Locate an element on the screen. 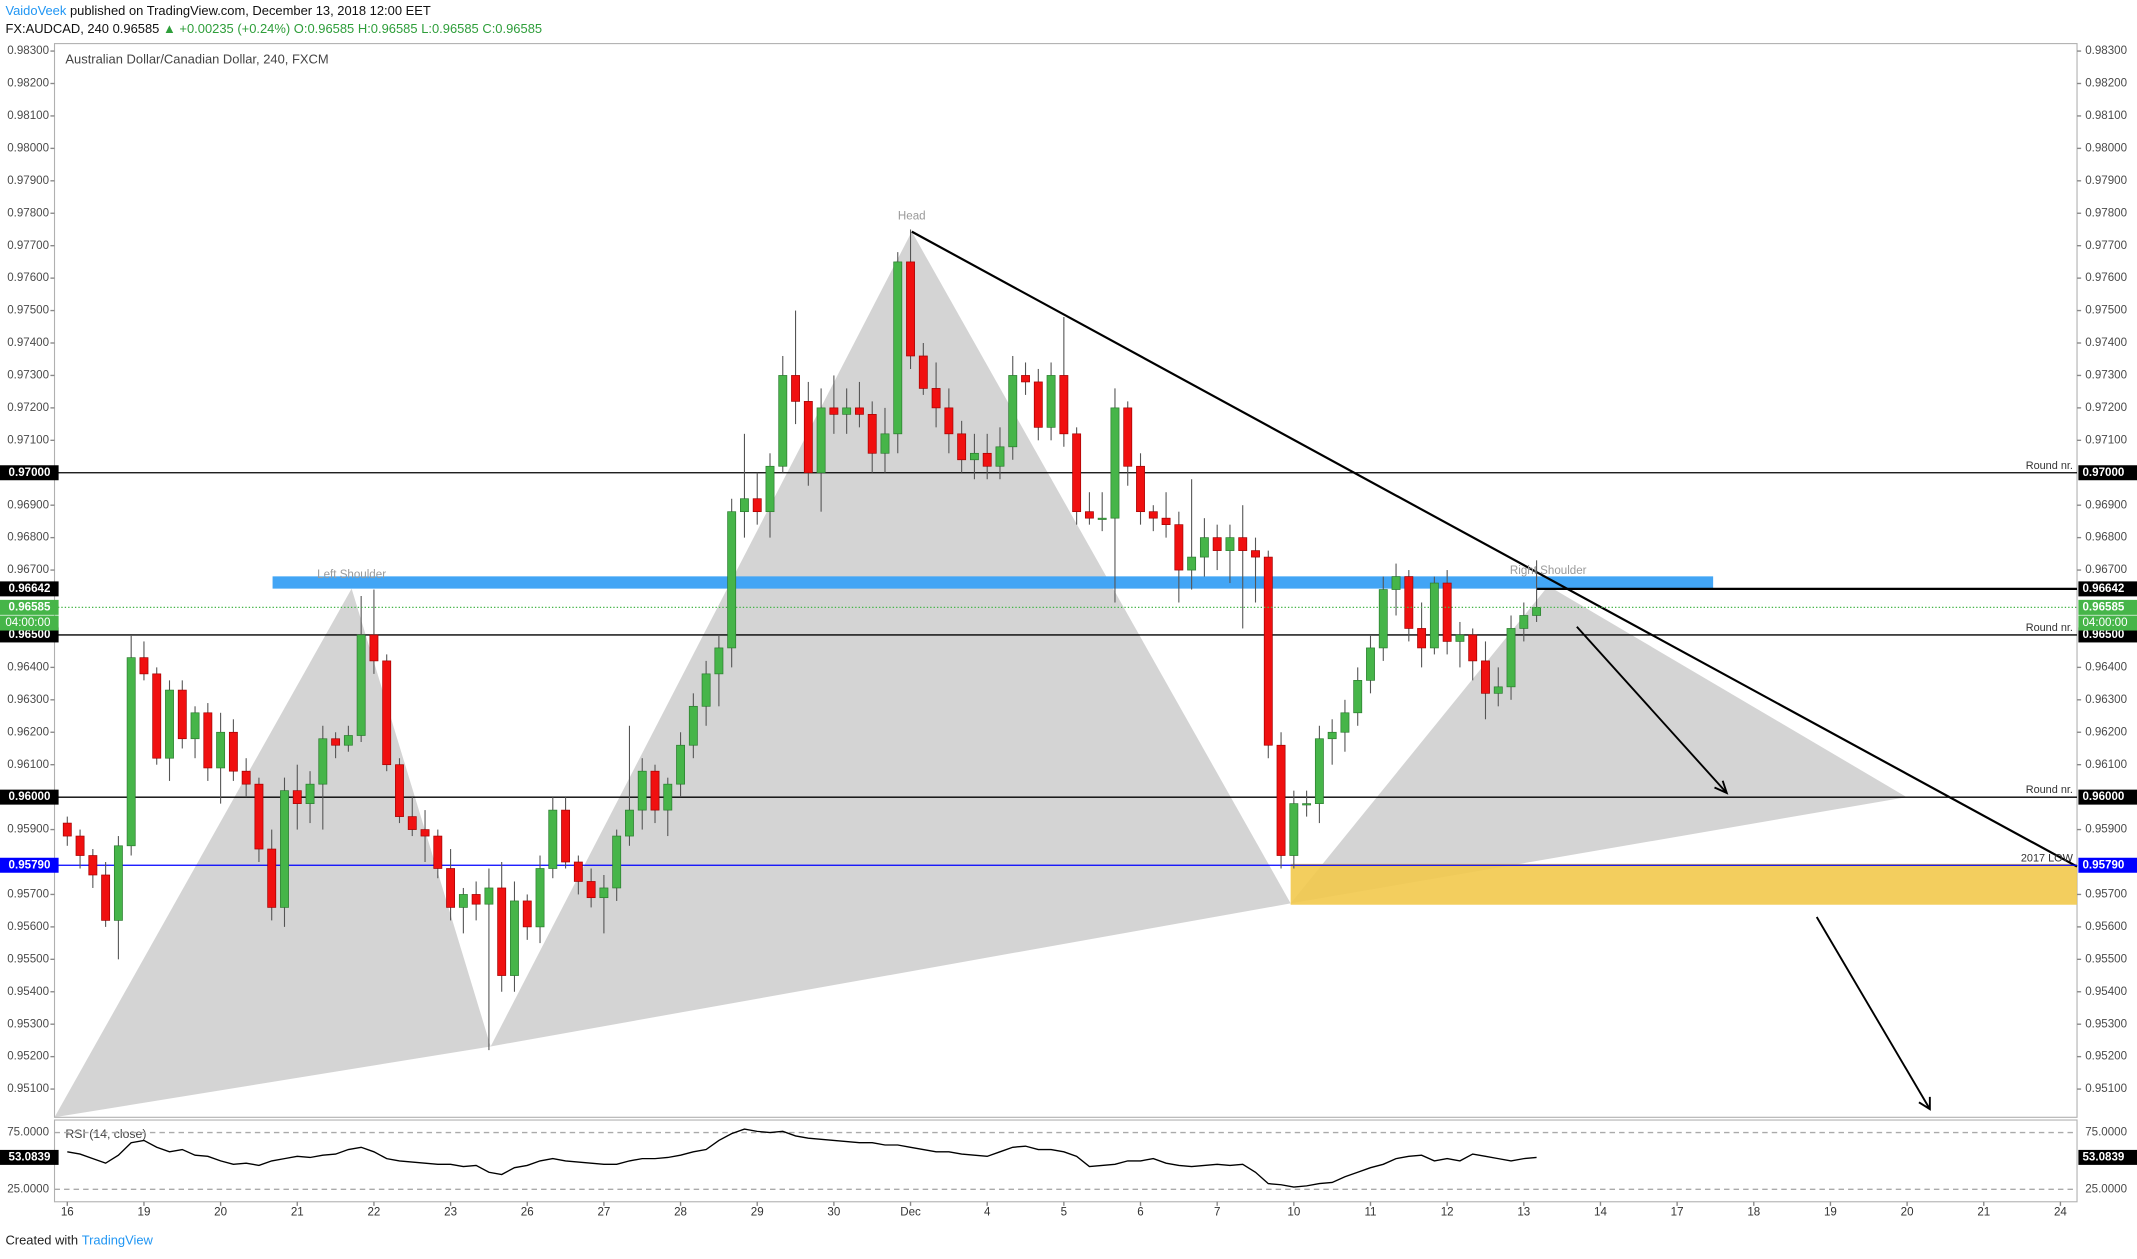 This screenshot has height=1259, width=2137. price-tag-label: 0.95790 is located at coordinates (30, 865).